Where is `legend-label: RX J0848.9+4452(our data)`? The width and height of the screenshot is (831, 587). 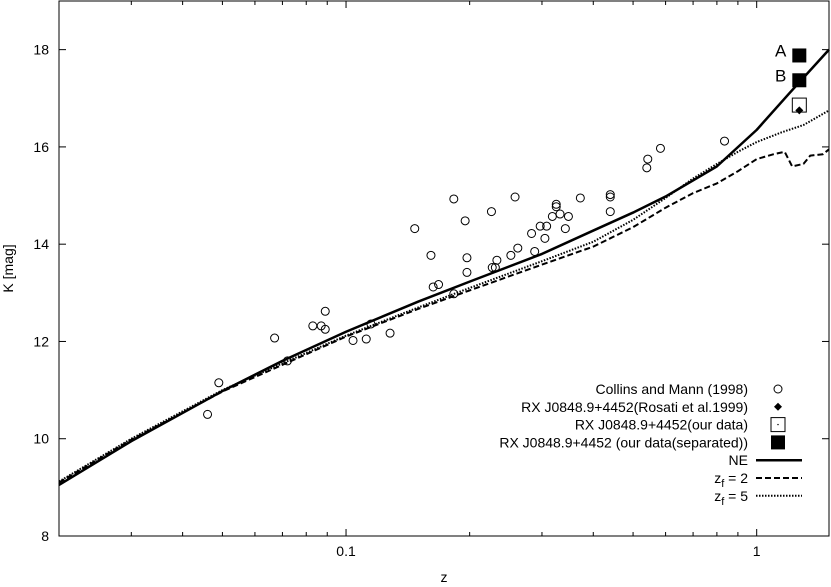
legend-label: RX J0848.9+4452(our data) is located at coordinates (661, 425).